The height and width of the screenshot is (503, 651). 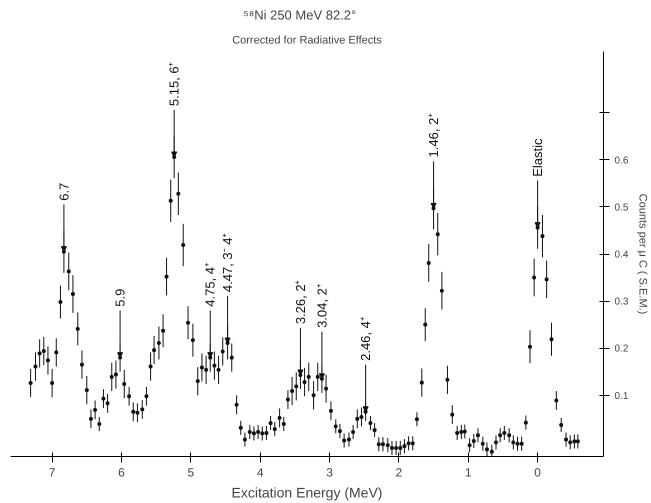 I want to click on x-tick-label: 1, so click(x=468, y=473).